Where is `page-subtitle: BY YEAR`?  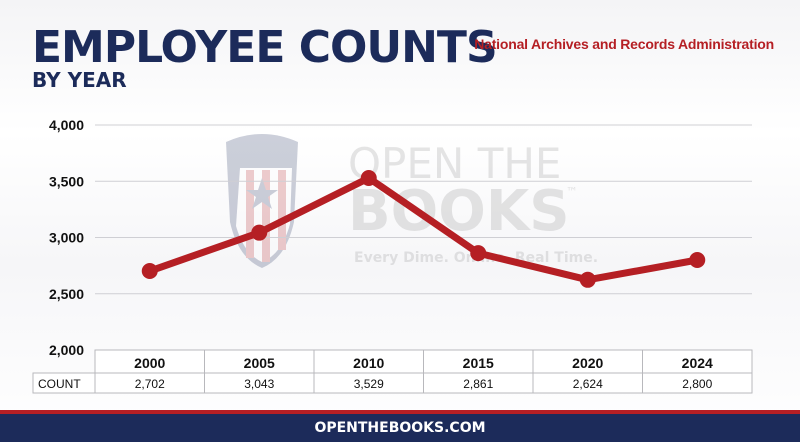 page-subtitle: BY YEAR is located at coordinates (79, 80).